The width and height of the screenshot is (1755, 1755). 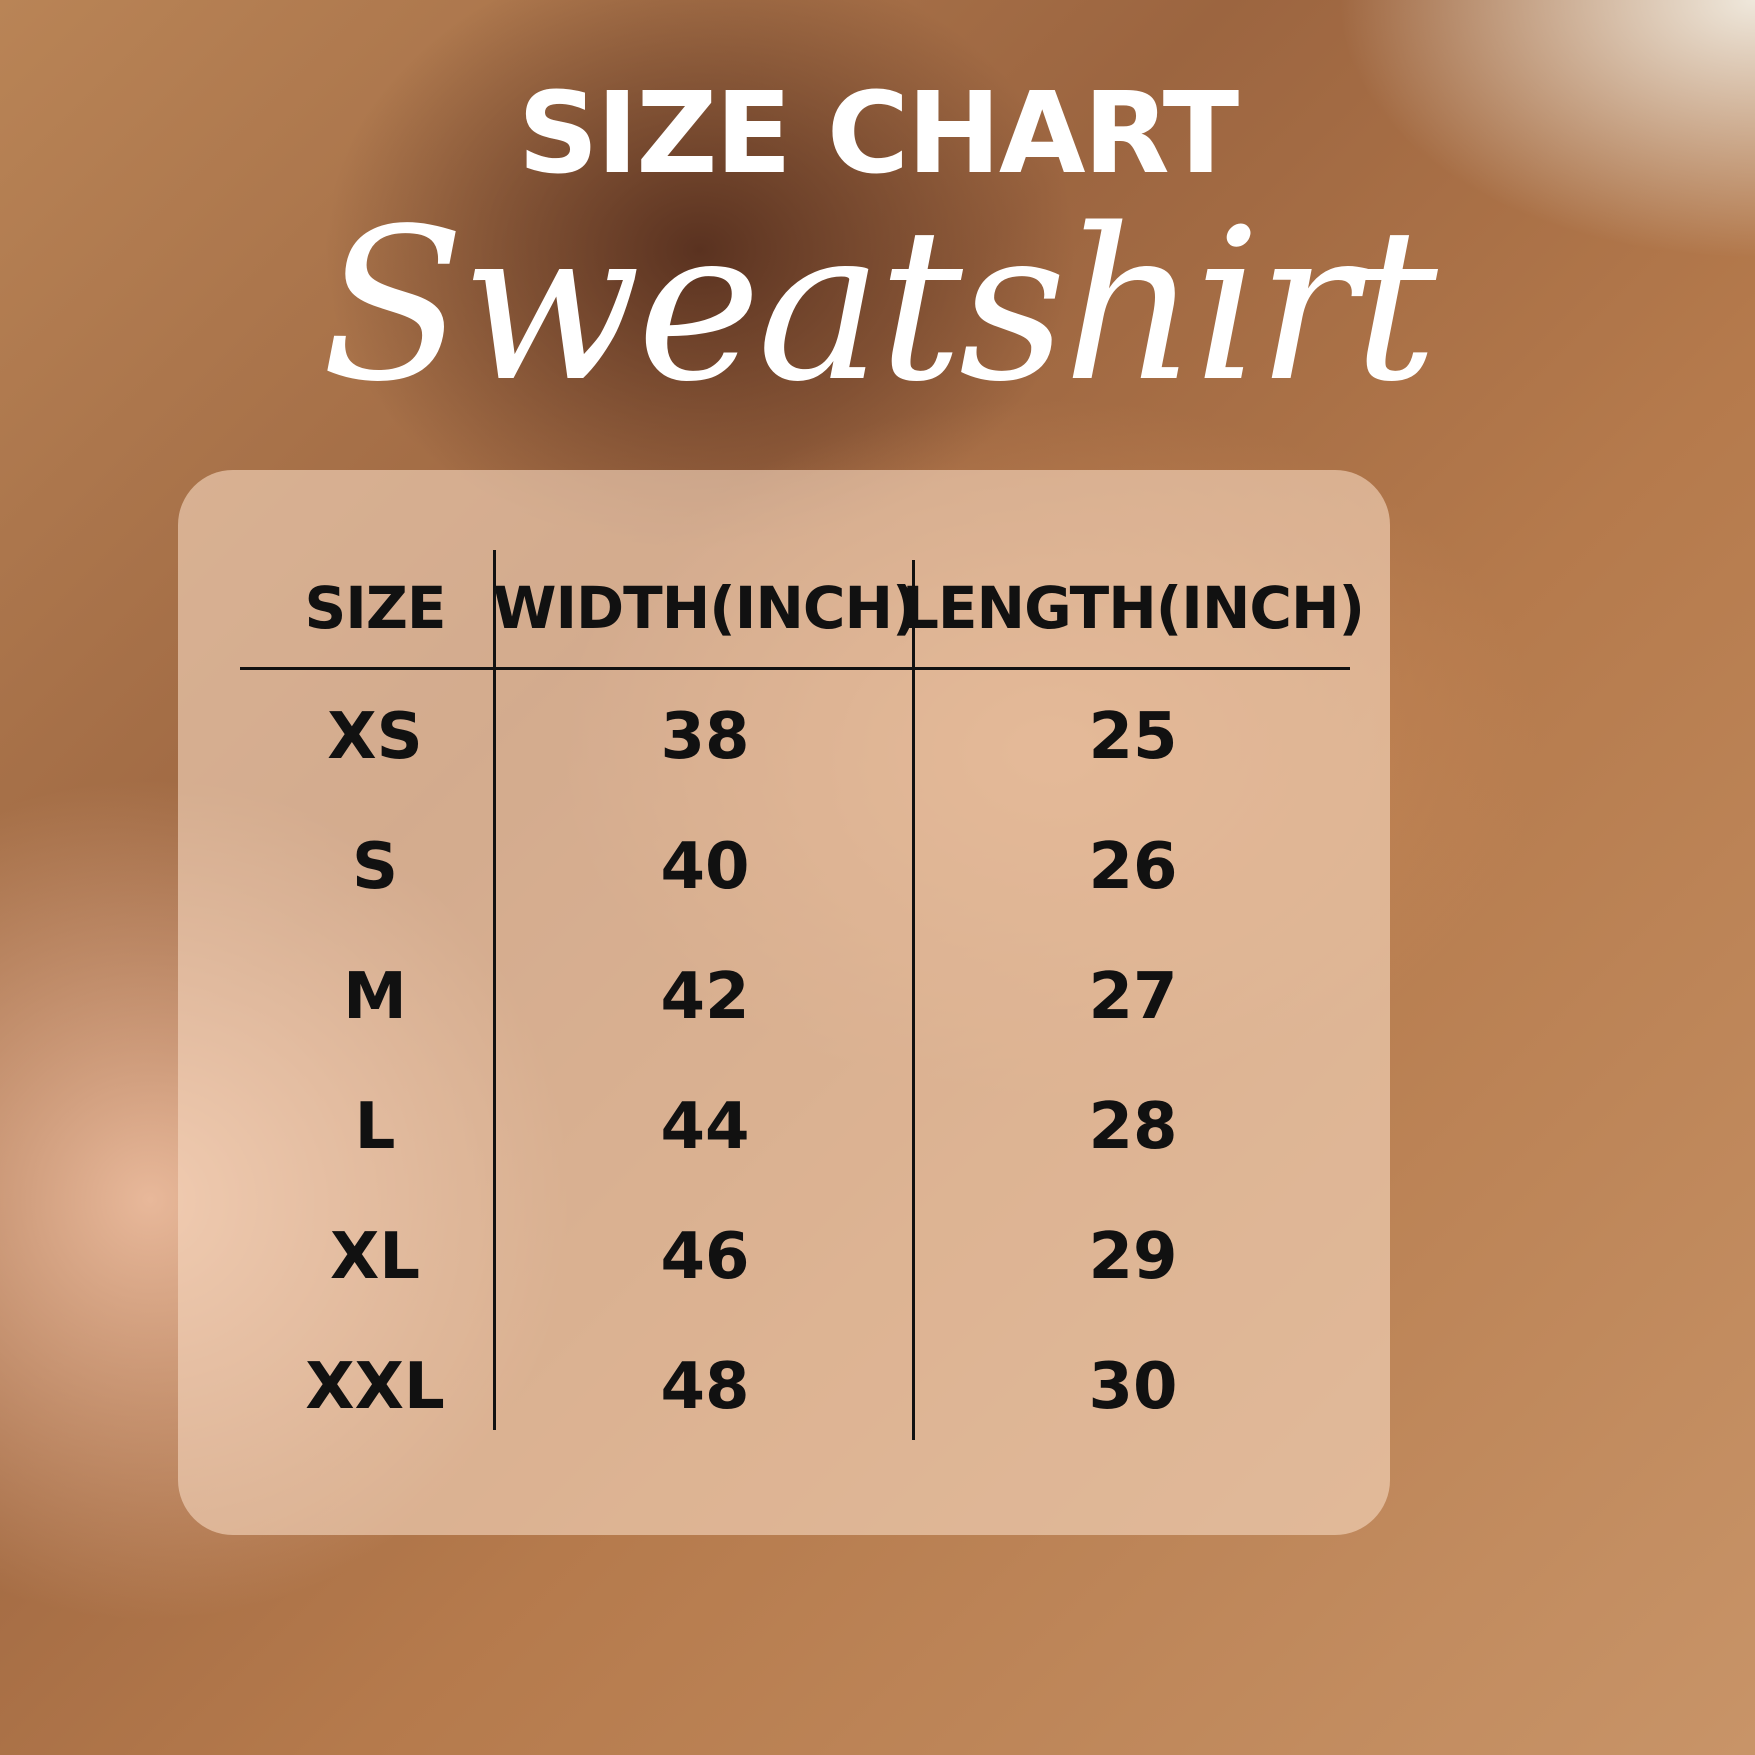 I want to click on table-cell: 28, so click(x=1133, y=1127).